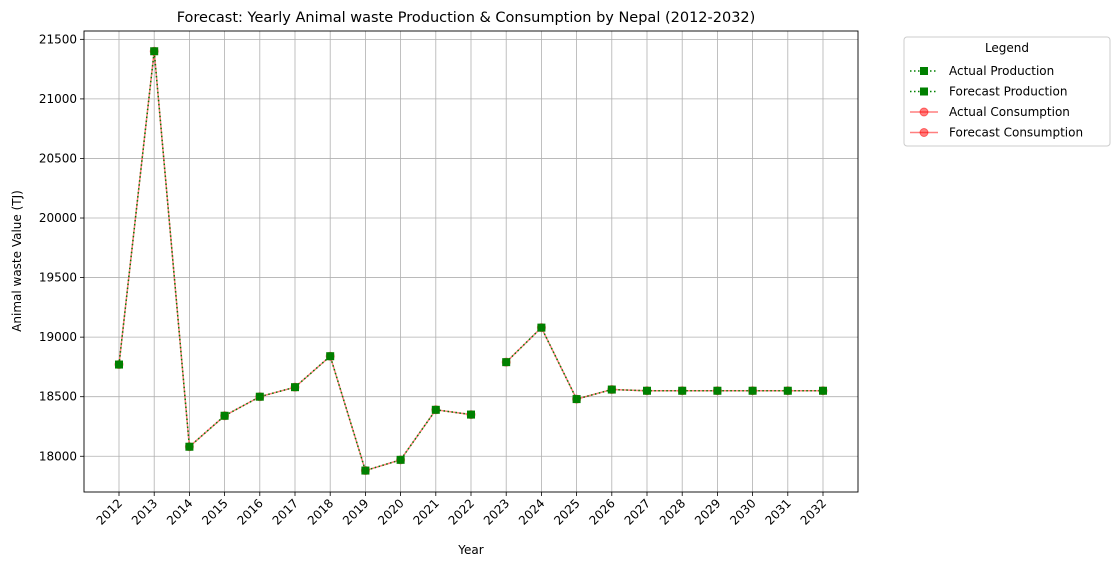  What do you see at coordinates (390, 511) in the screenshot?
I see `x-tick-label: 2020` at bounding box center [390, 511].